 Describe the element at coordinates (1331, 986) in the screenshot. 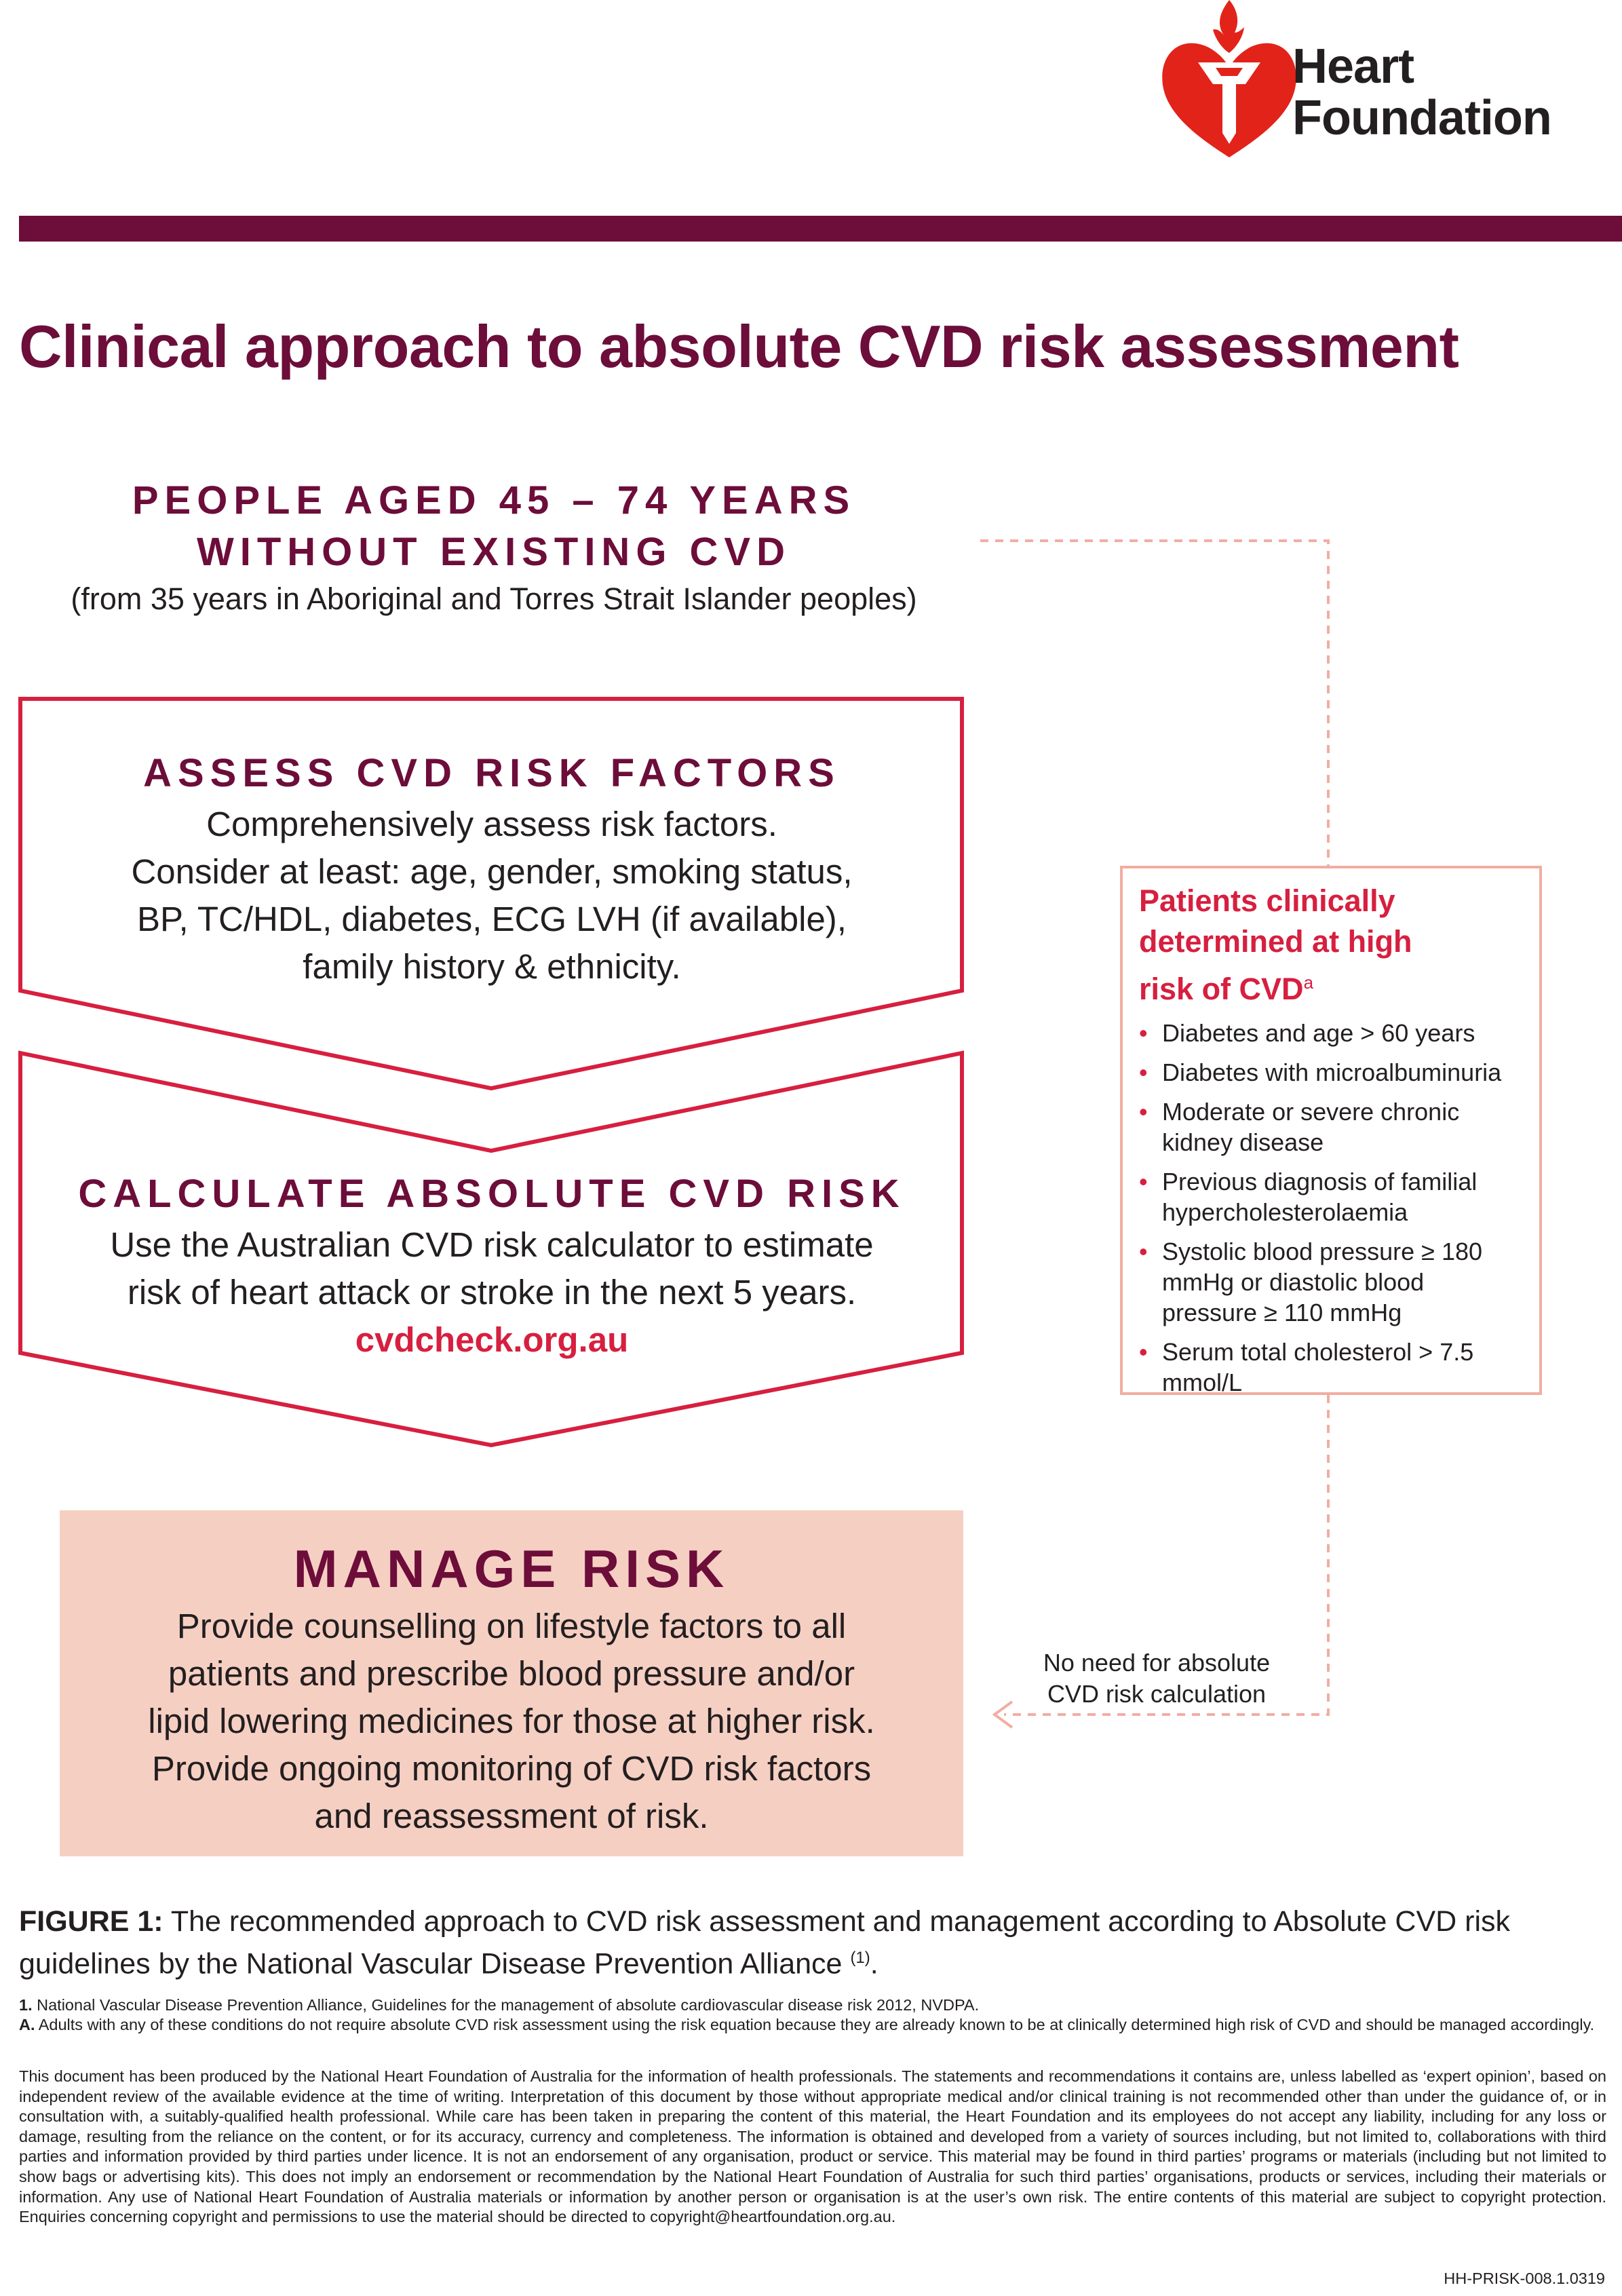

I see `high-risk-title-line: risk of CVDa` at that location.